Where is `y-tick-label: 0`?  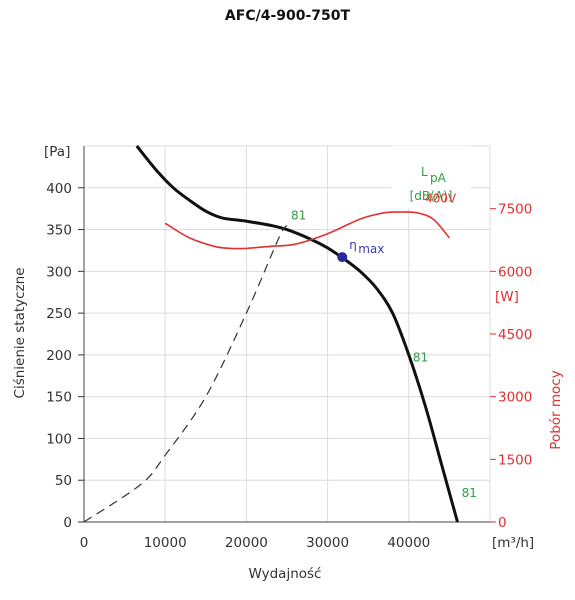
y-tick-label: 0 is located at coordinates (67, 523).